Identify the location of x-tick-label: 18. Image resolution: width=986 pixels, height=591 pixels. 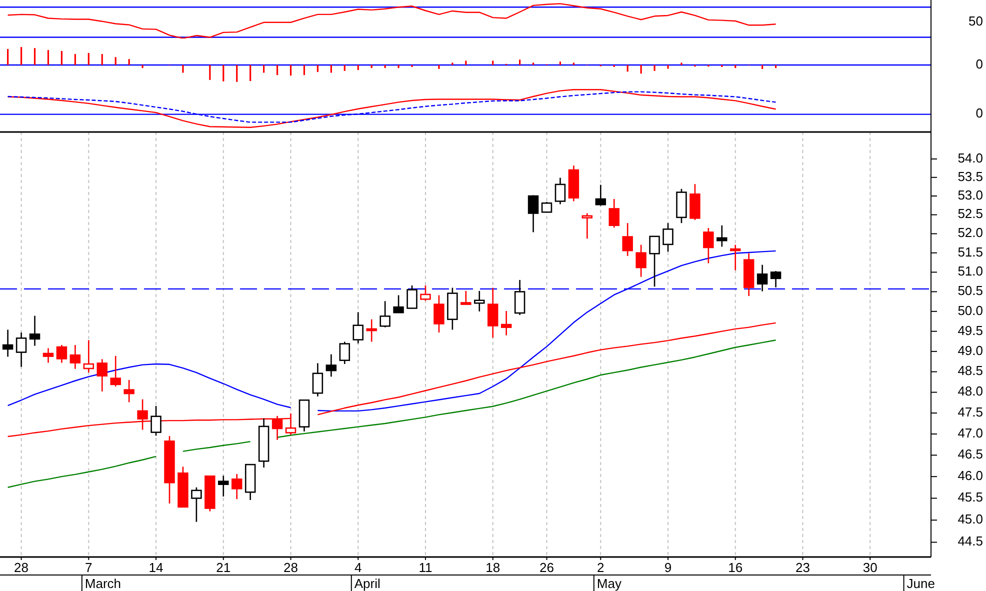
(493, 567).